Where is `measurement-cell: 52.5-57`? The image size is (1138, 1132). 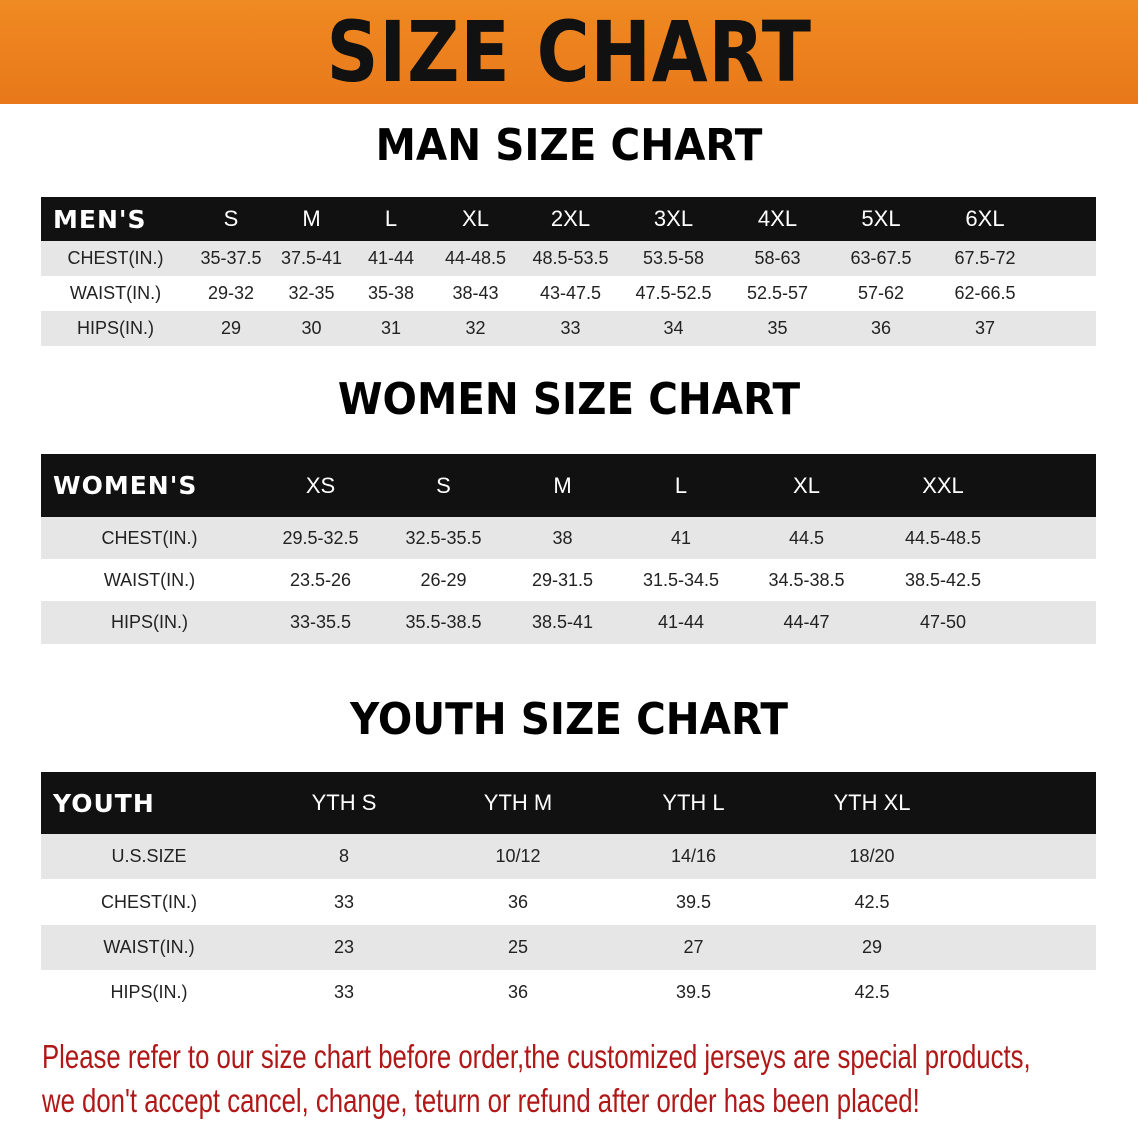
measurement-cell: 52.5-57 is located at coordinates (777, 293).